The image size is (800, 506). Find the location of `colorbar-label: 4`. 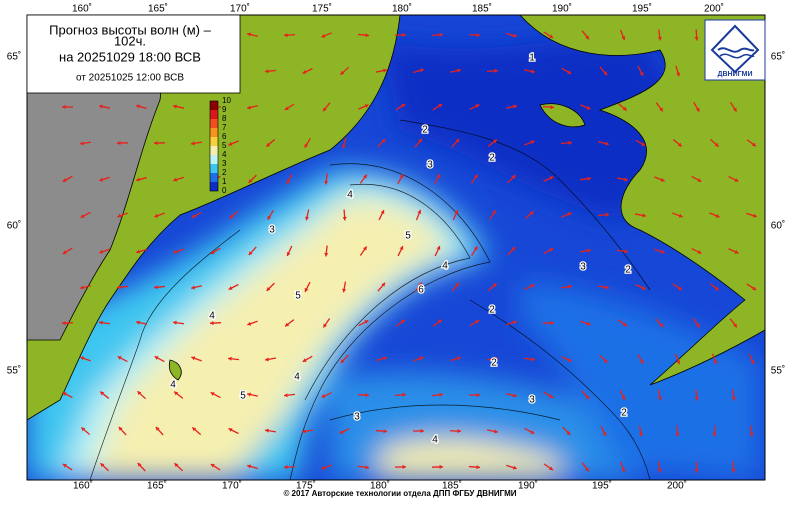

colorbar-label: 4 is located at coordinates (224, 154).